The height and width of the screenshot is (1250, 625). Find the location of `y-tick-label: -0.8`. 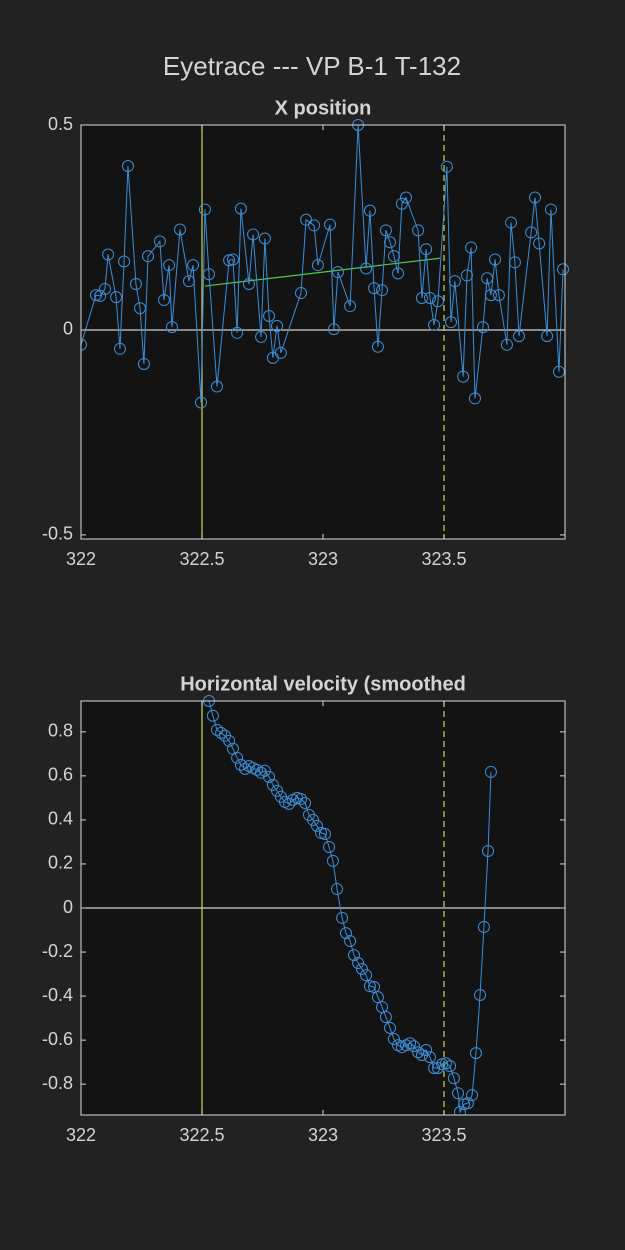

y-tick-label: -0.8 is located at coordinates (57, 1083).